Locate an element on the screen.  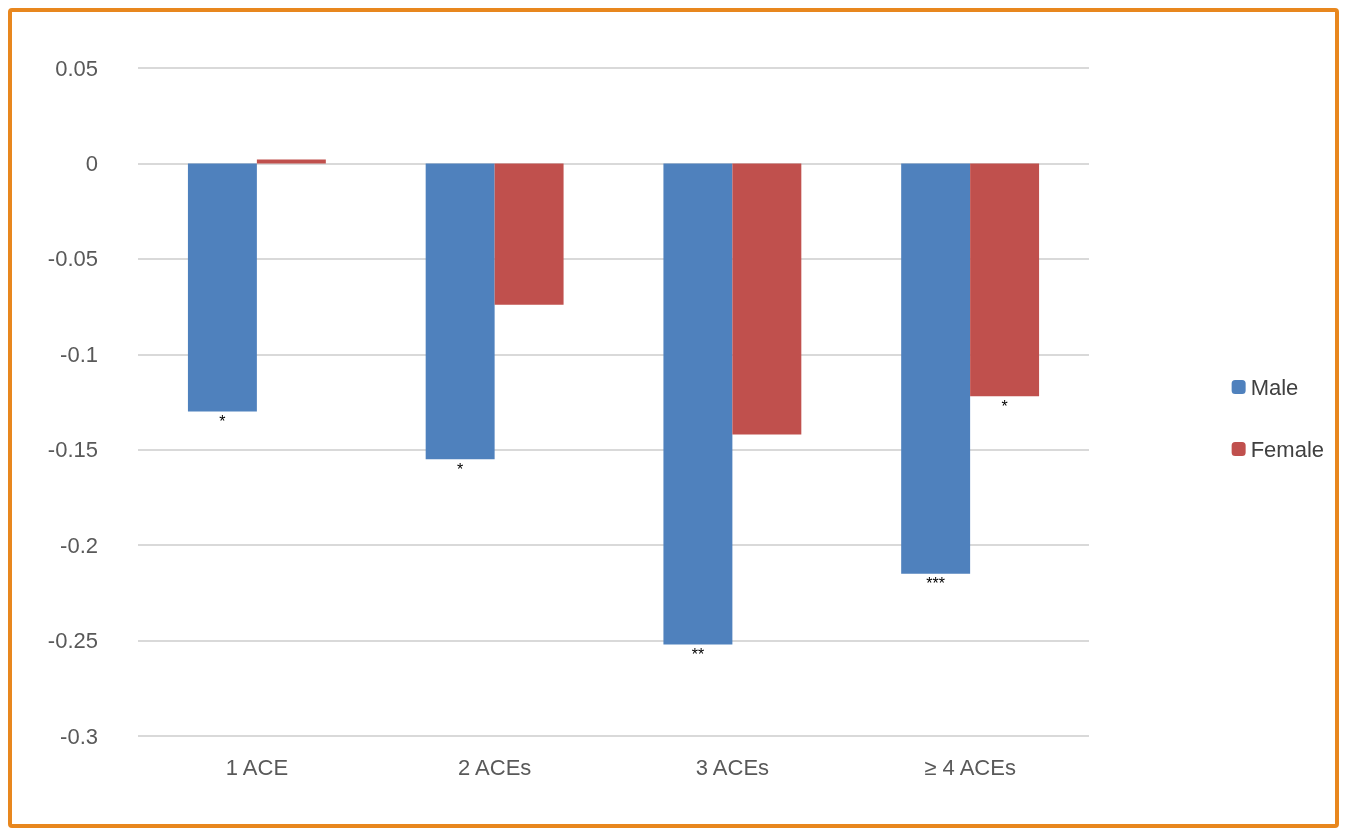
annotation: ** is located at coordinates (698, 654).